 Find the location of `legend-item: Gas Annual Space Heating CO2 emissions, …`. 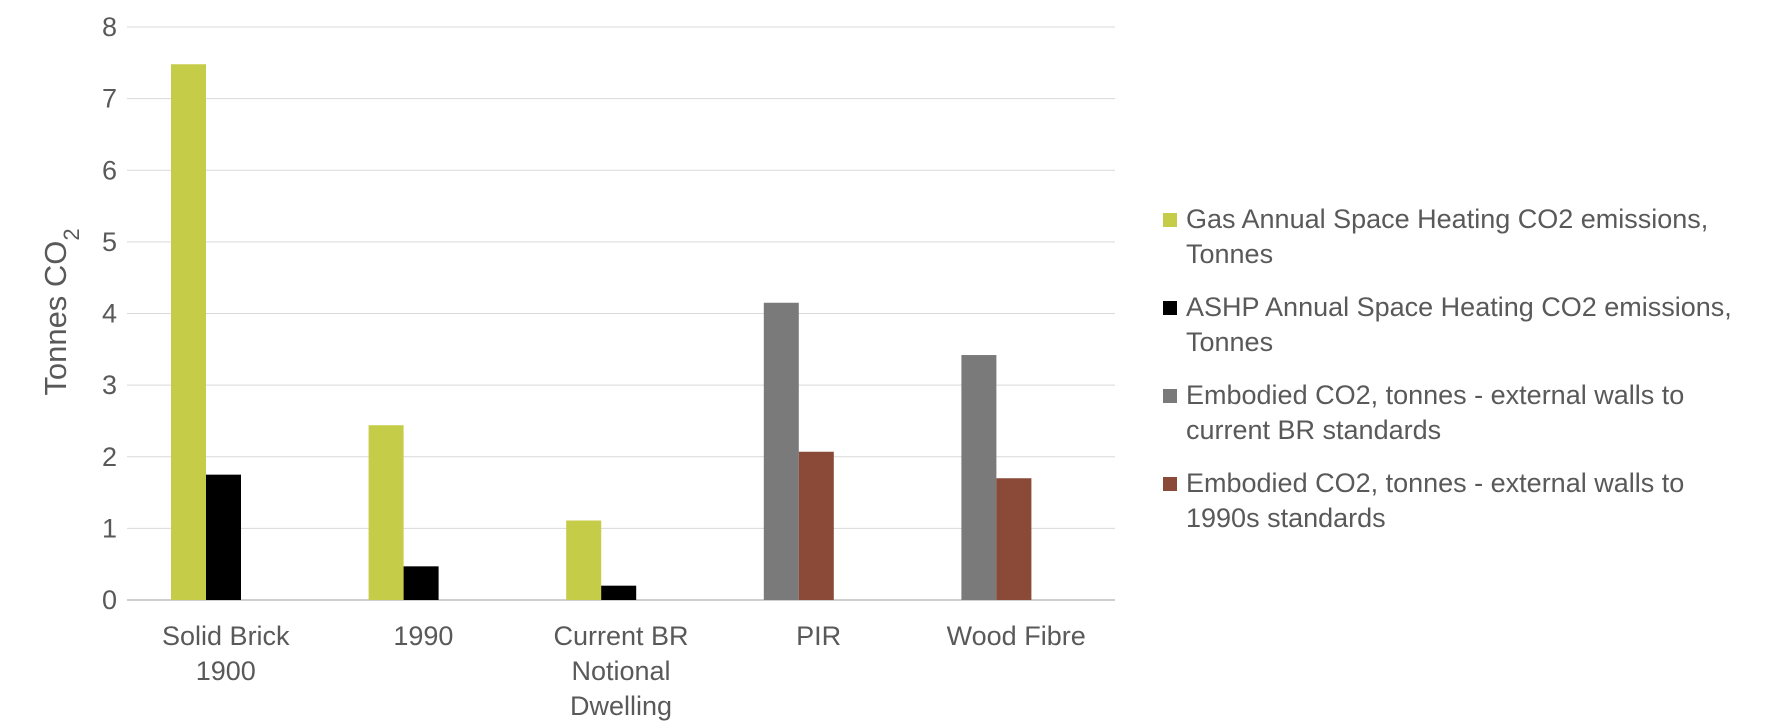

legend-item: Gas Annual Space Heating CO2 emissions, … is located at coordinates (1458, 237).